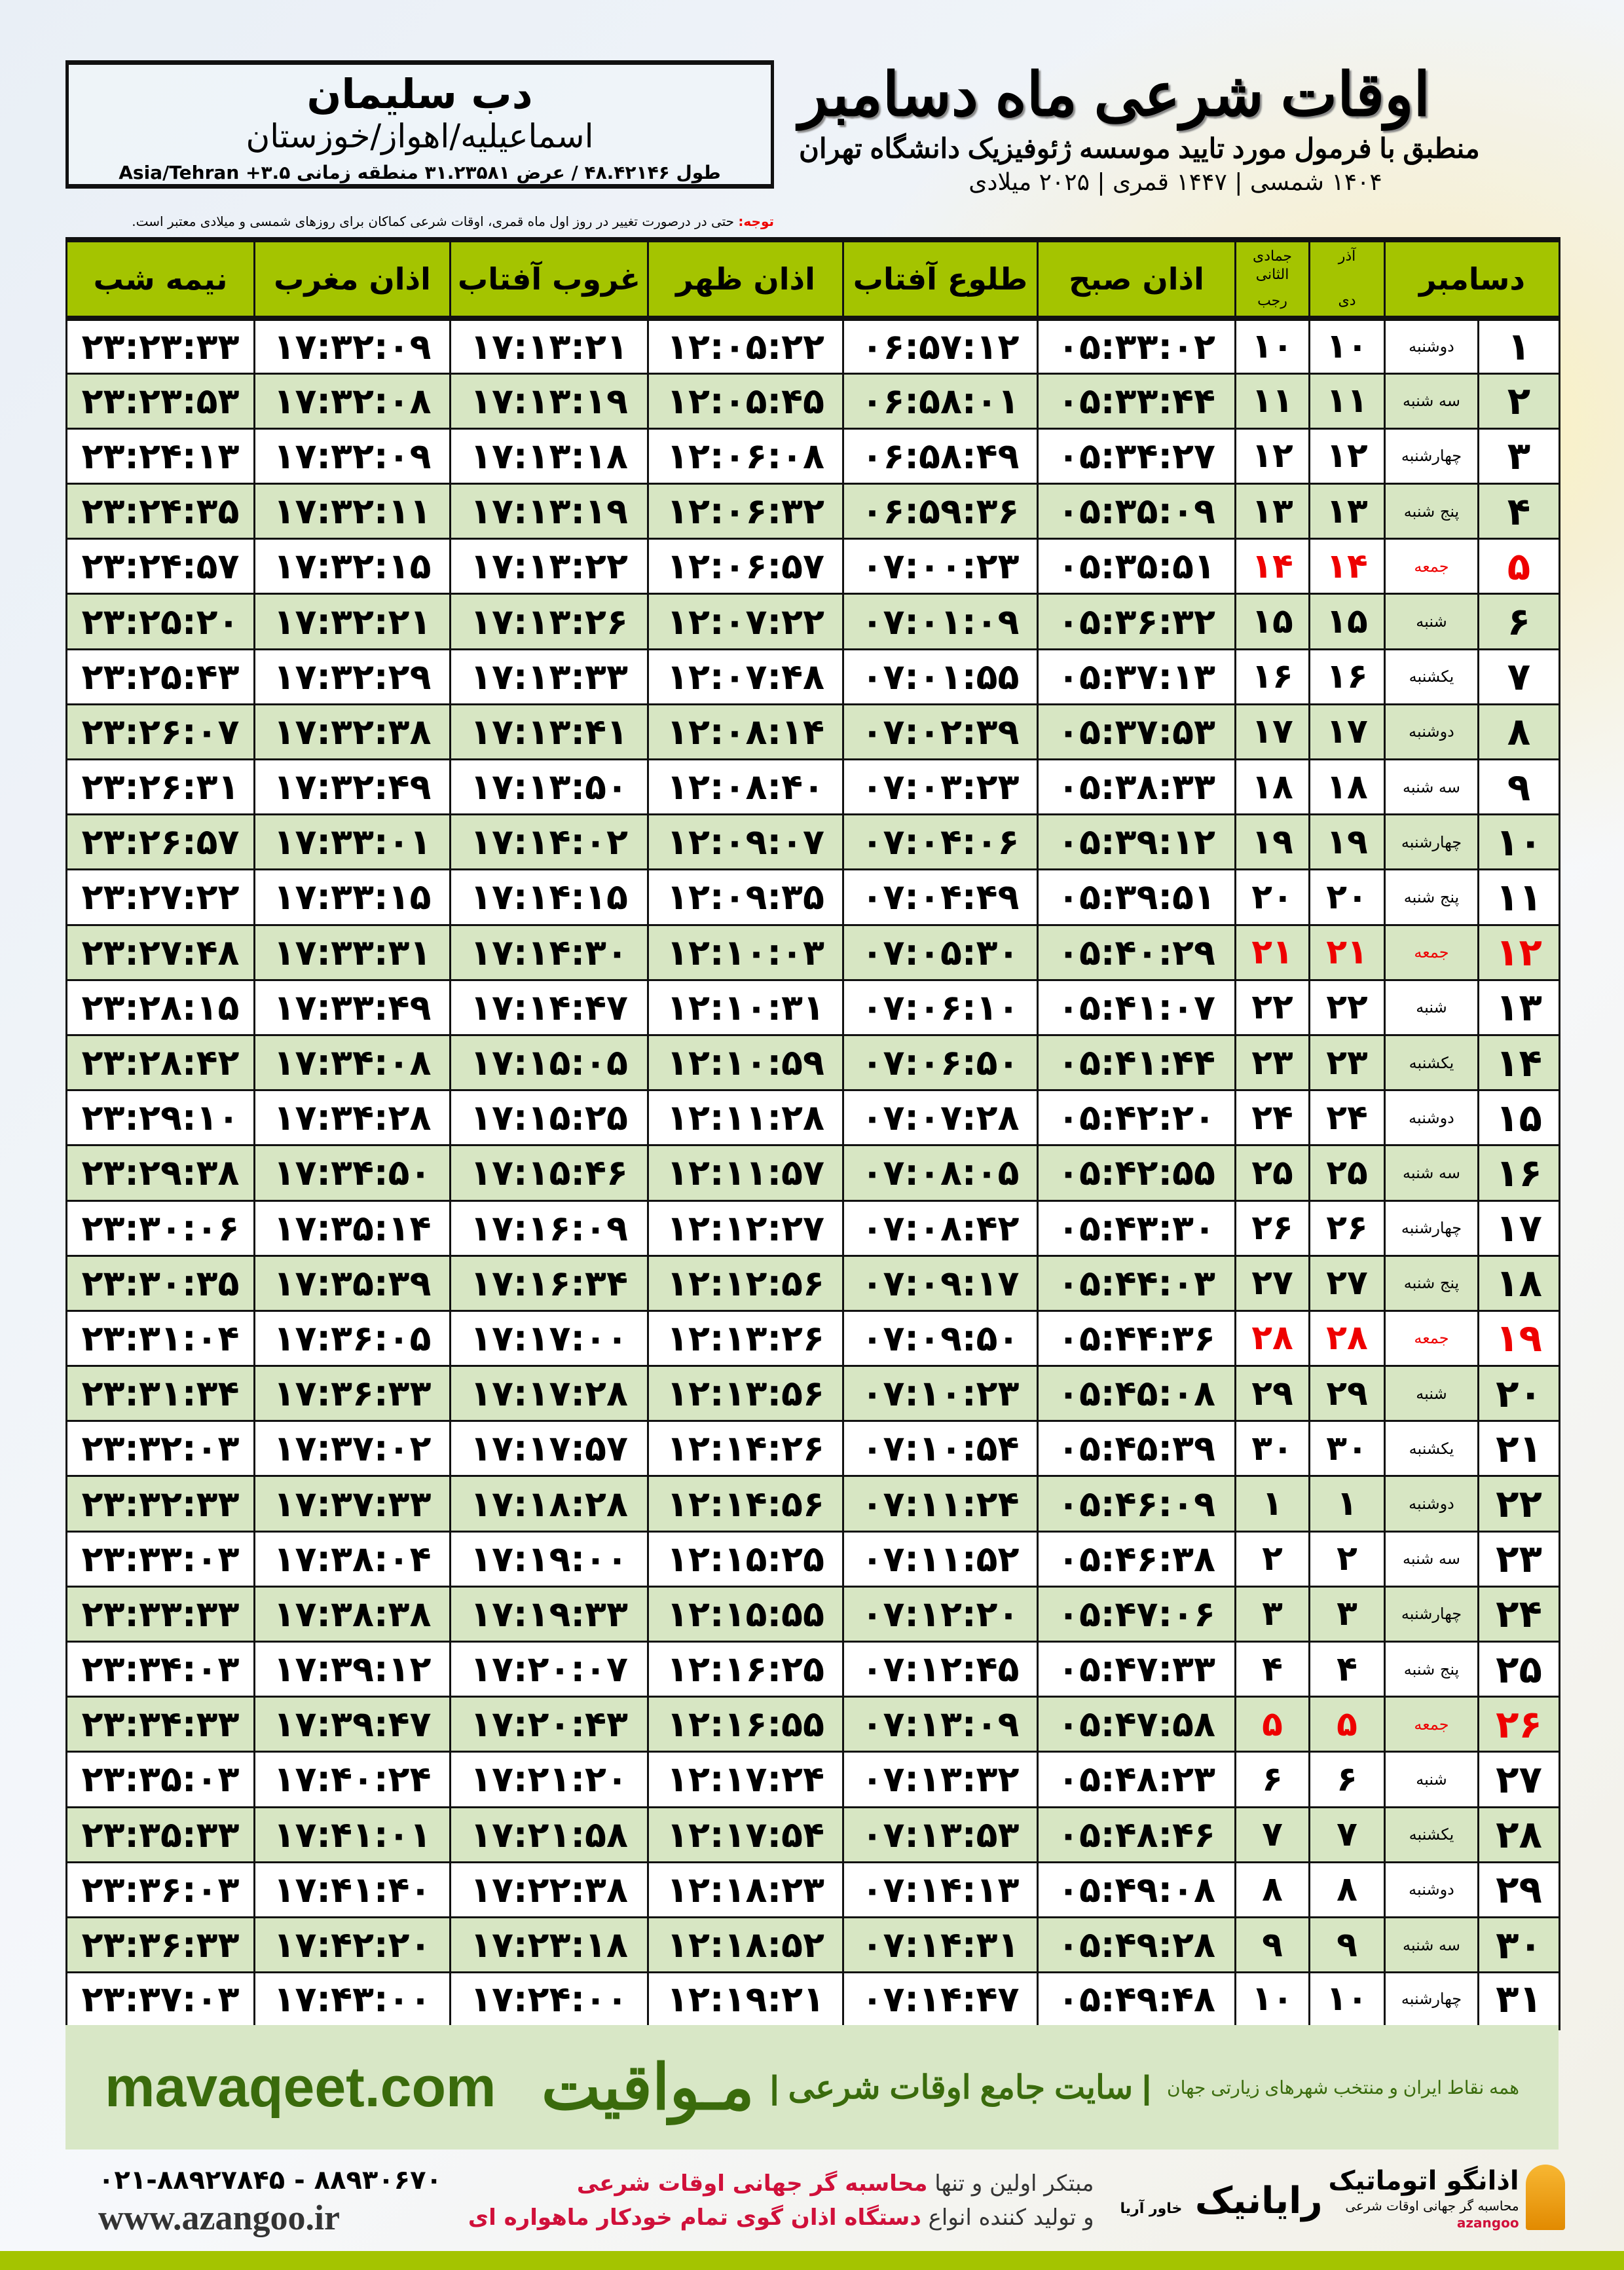  I want to click on cell-nimeh: ۲۳:۳۰:۳۵, so click(160, 1283).